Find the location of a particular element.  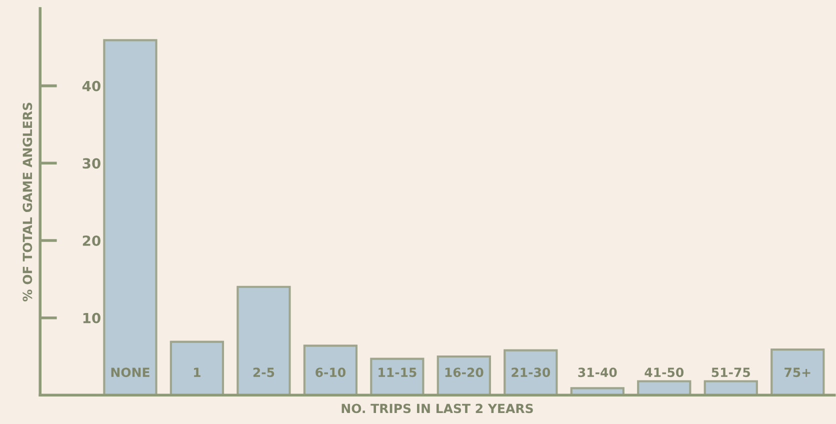

x-tick-label: 75+ is located at coordinates (797, 373).